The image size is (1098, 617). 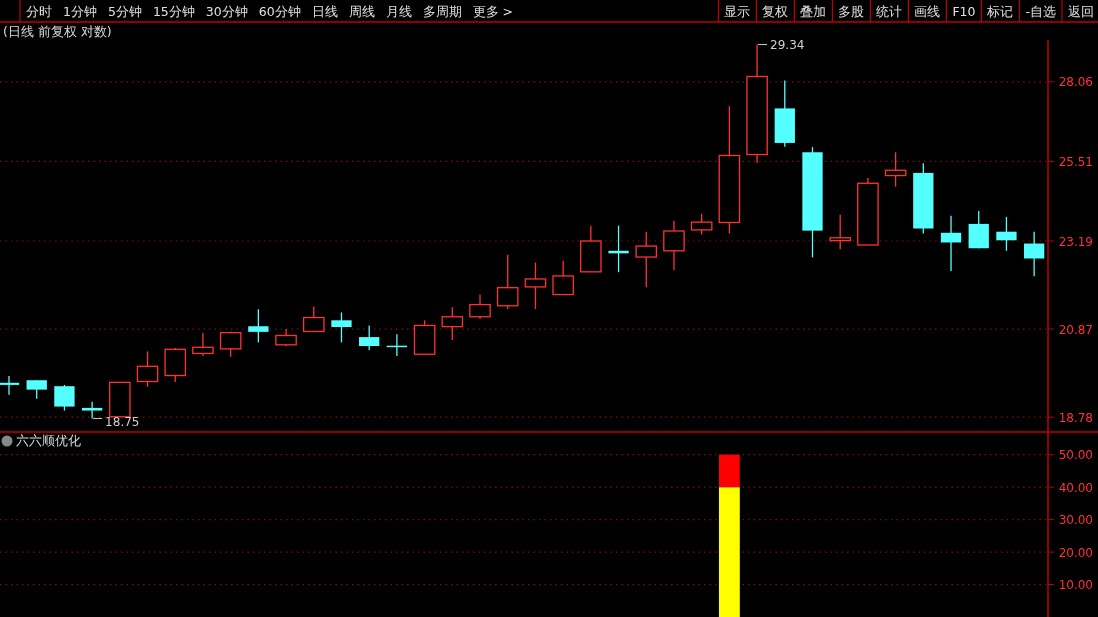 What do you see at coordinates (1075, 241) in the screenshot?
I see `y-tick-label: 23.19` at bounding box center [1075, 241].